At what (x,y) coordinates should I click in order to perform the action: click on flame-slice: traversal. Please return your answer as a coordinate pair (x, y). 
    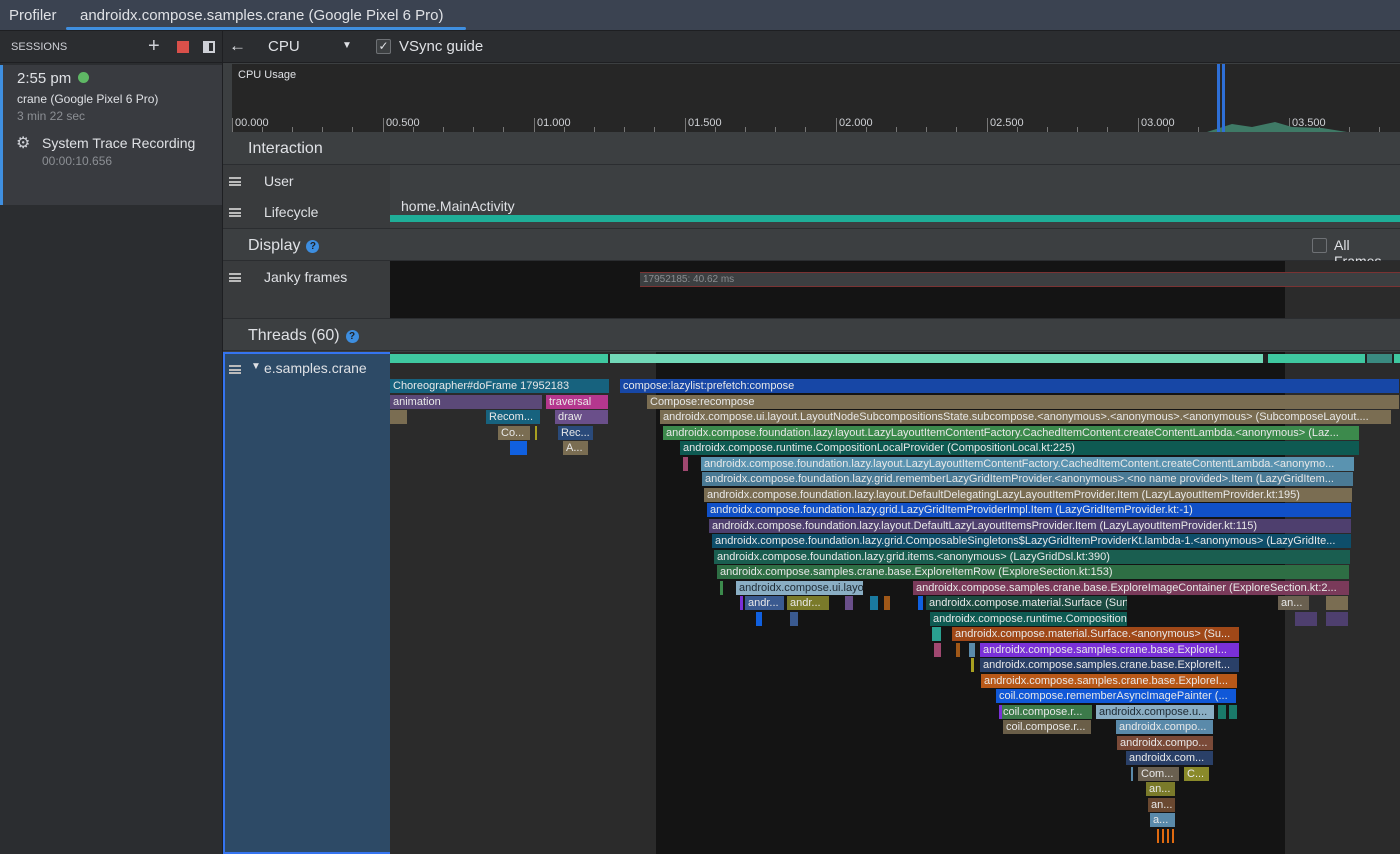
    Looking at the image, I should click on (577, 401).